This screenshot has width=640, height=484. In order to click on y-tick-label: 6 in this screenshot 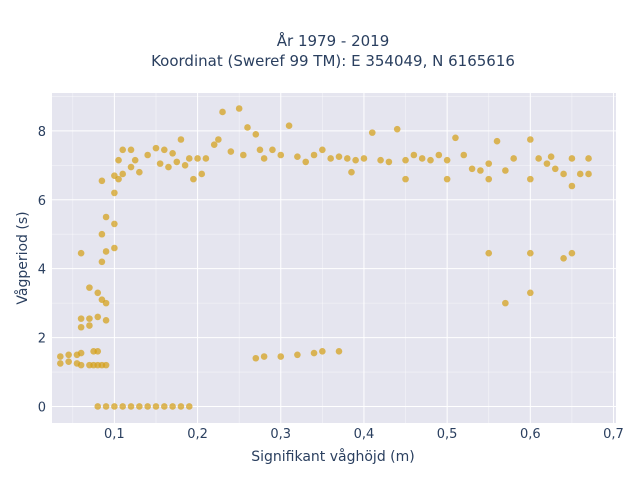, I will do `click(42, 201)`.